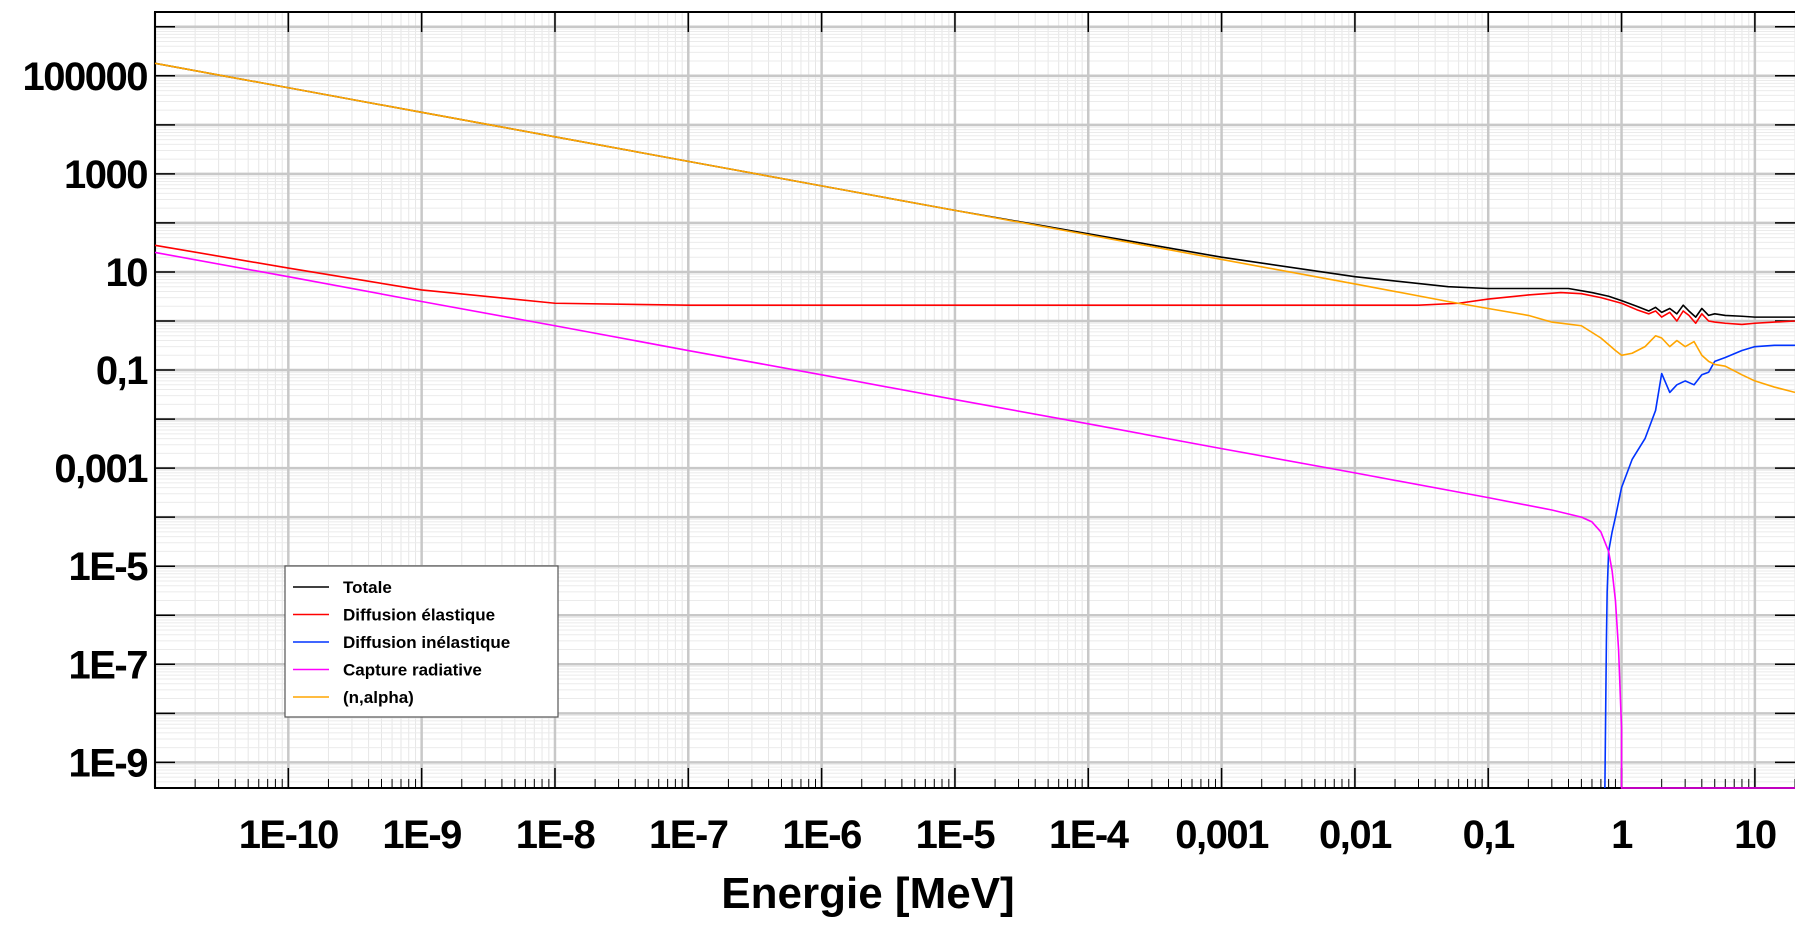  What do you see at coordinates (1355, 835) in the screenshot?
I see `x-tick-label: 0,01` at bounding box center [1355, 835].